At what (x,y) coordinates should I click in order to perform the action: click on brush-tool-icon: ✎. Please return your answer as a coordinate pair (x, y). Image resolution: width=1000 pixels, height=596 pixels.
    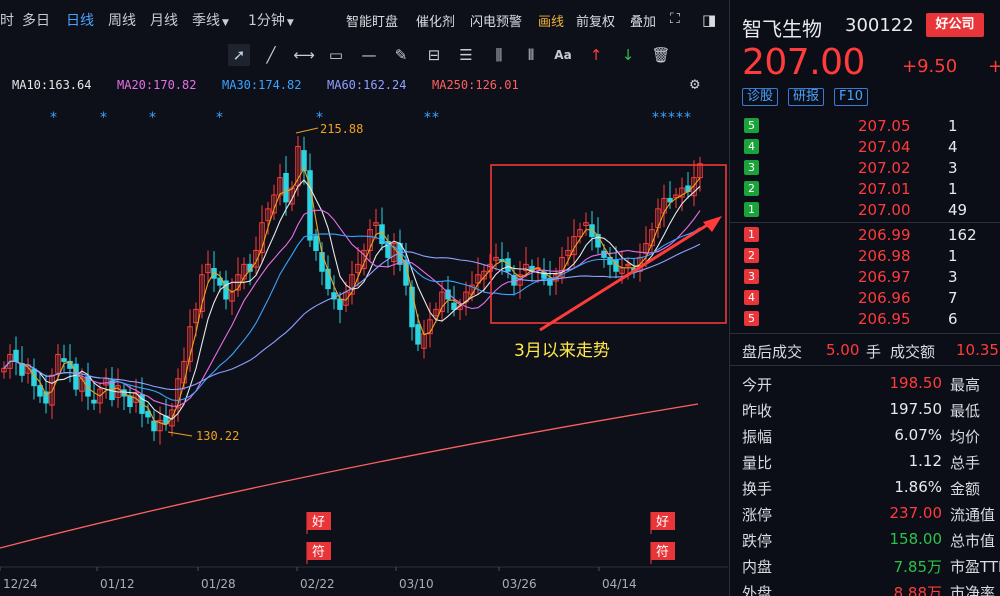
    Looking at the image, I should click on (401, 55).